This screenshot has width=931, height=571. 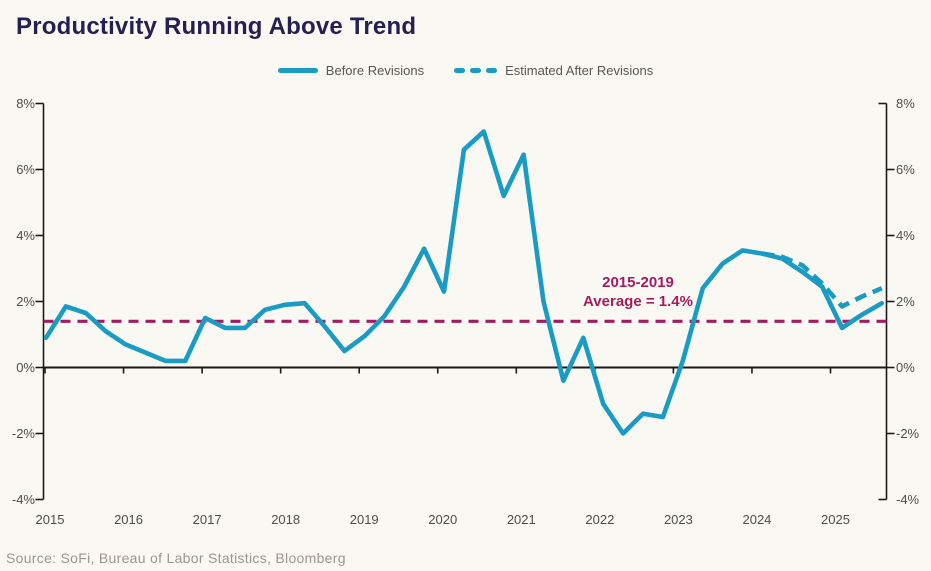 What do you see at coordinates (678, 519) in the screenshot?
I see `x-label-year: 2023` at bounding box center [678, 519].